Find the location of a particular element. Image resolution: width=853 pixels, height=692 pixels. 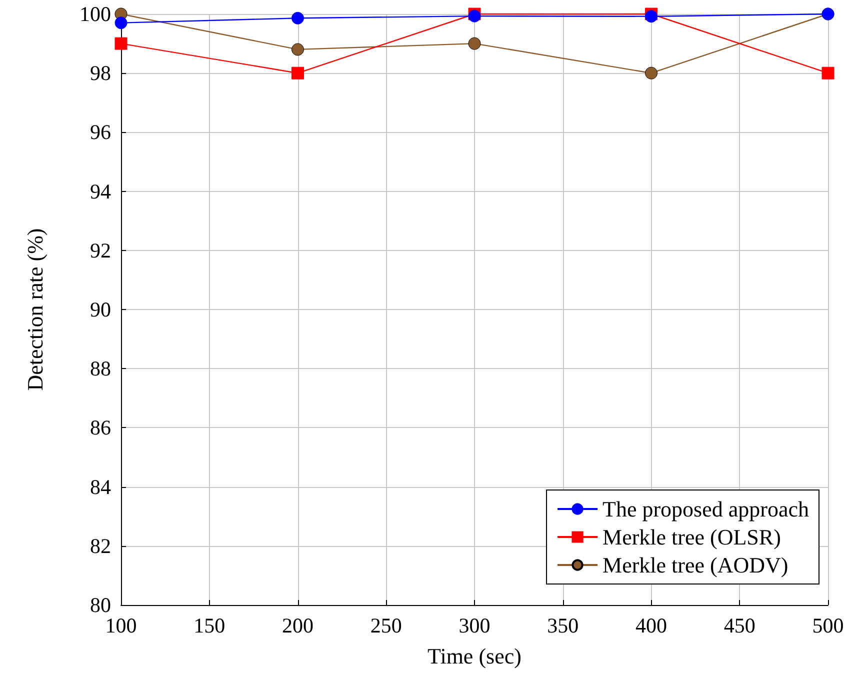

x-tick-label: 250 is located at coordinates (386, 626).